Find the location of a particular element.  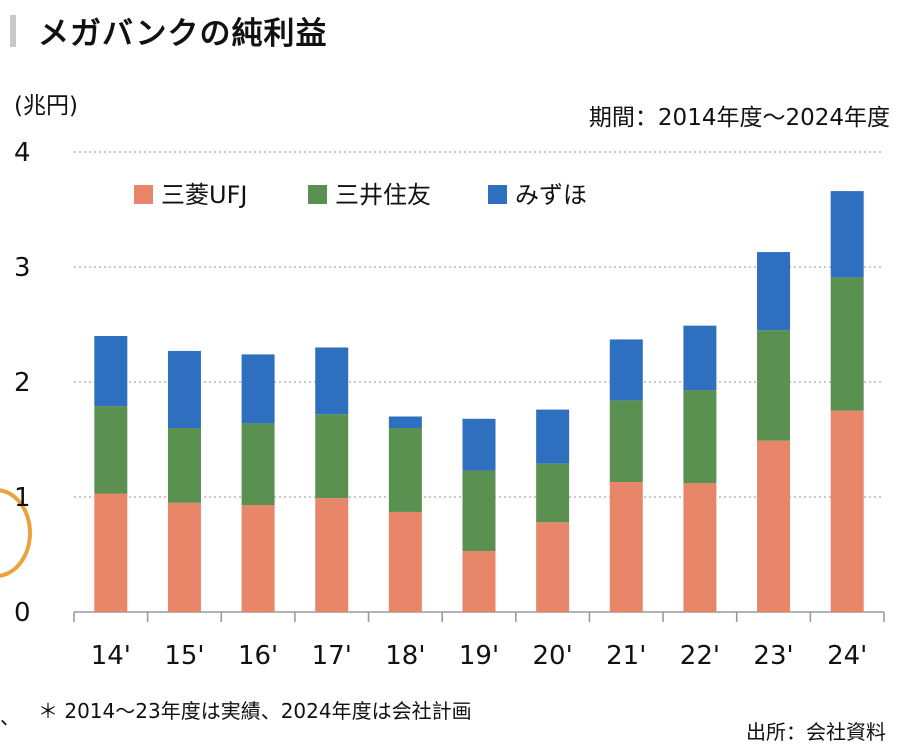

period-label: 期間：2014年度～2024年度 is located at coordinates (739, 118).